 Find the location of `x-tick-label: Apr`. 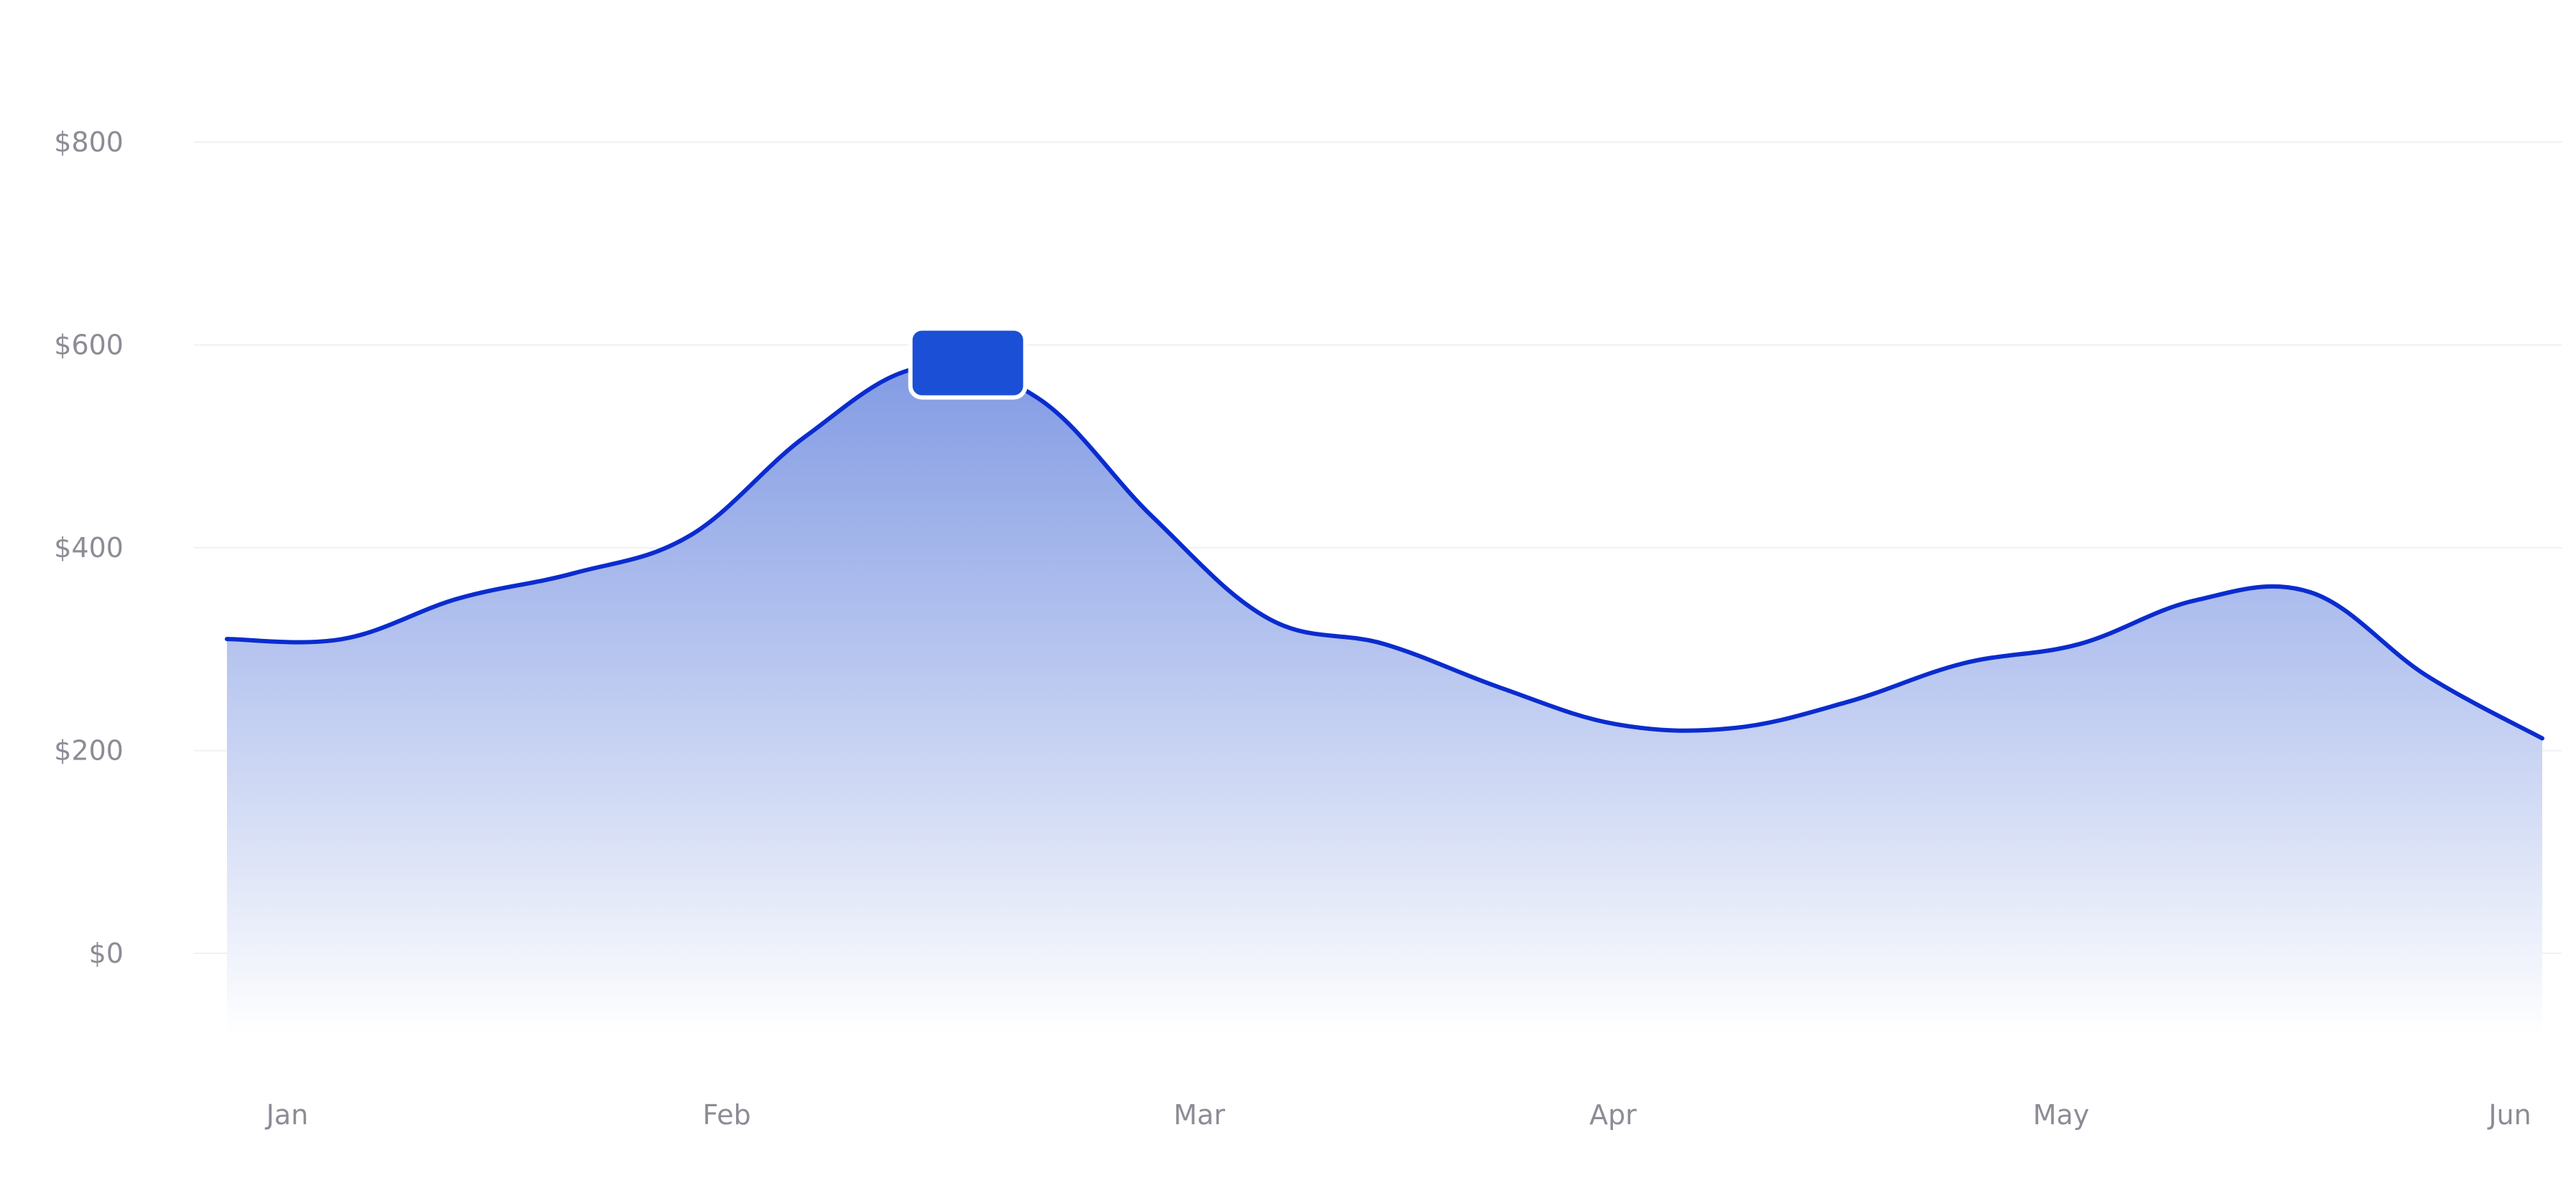

x-tick-label: Apr is located at coordinates (1613, 1115).